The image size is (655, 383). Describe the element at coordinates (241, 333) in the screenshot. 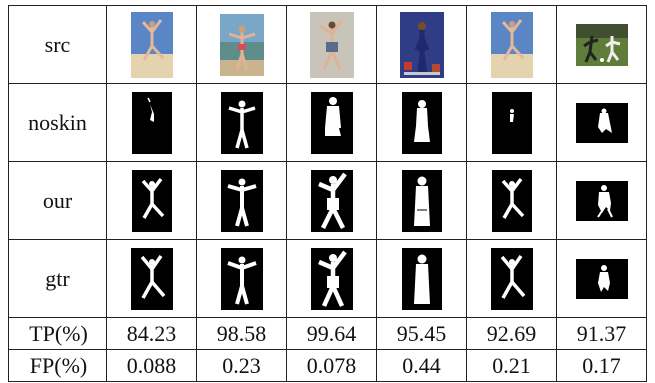

I see `tp-value: 98.58` at that location.